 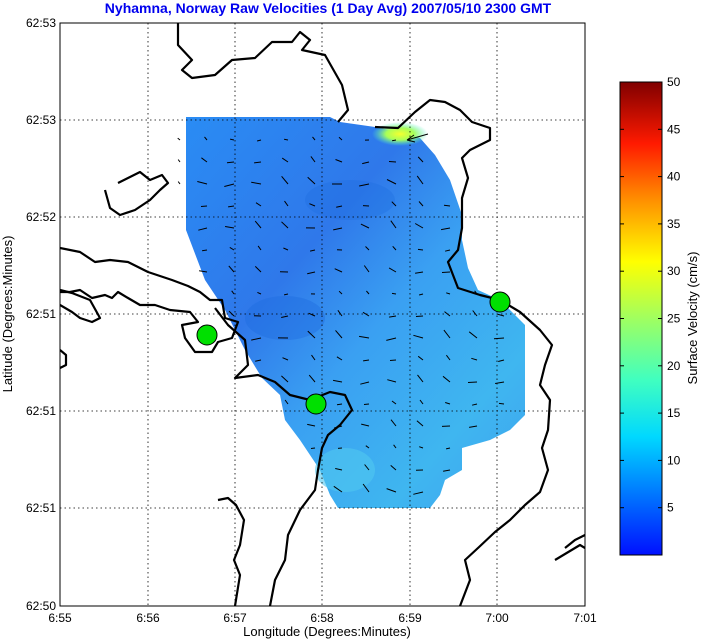 I want to click on velocity-high-zone, so click(x=345, y=470).